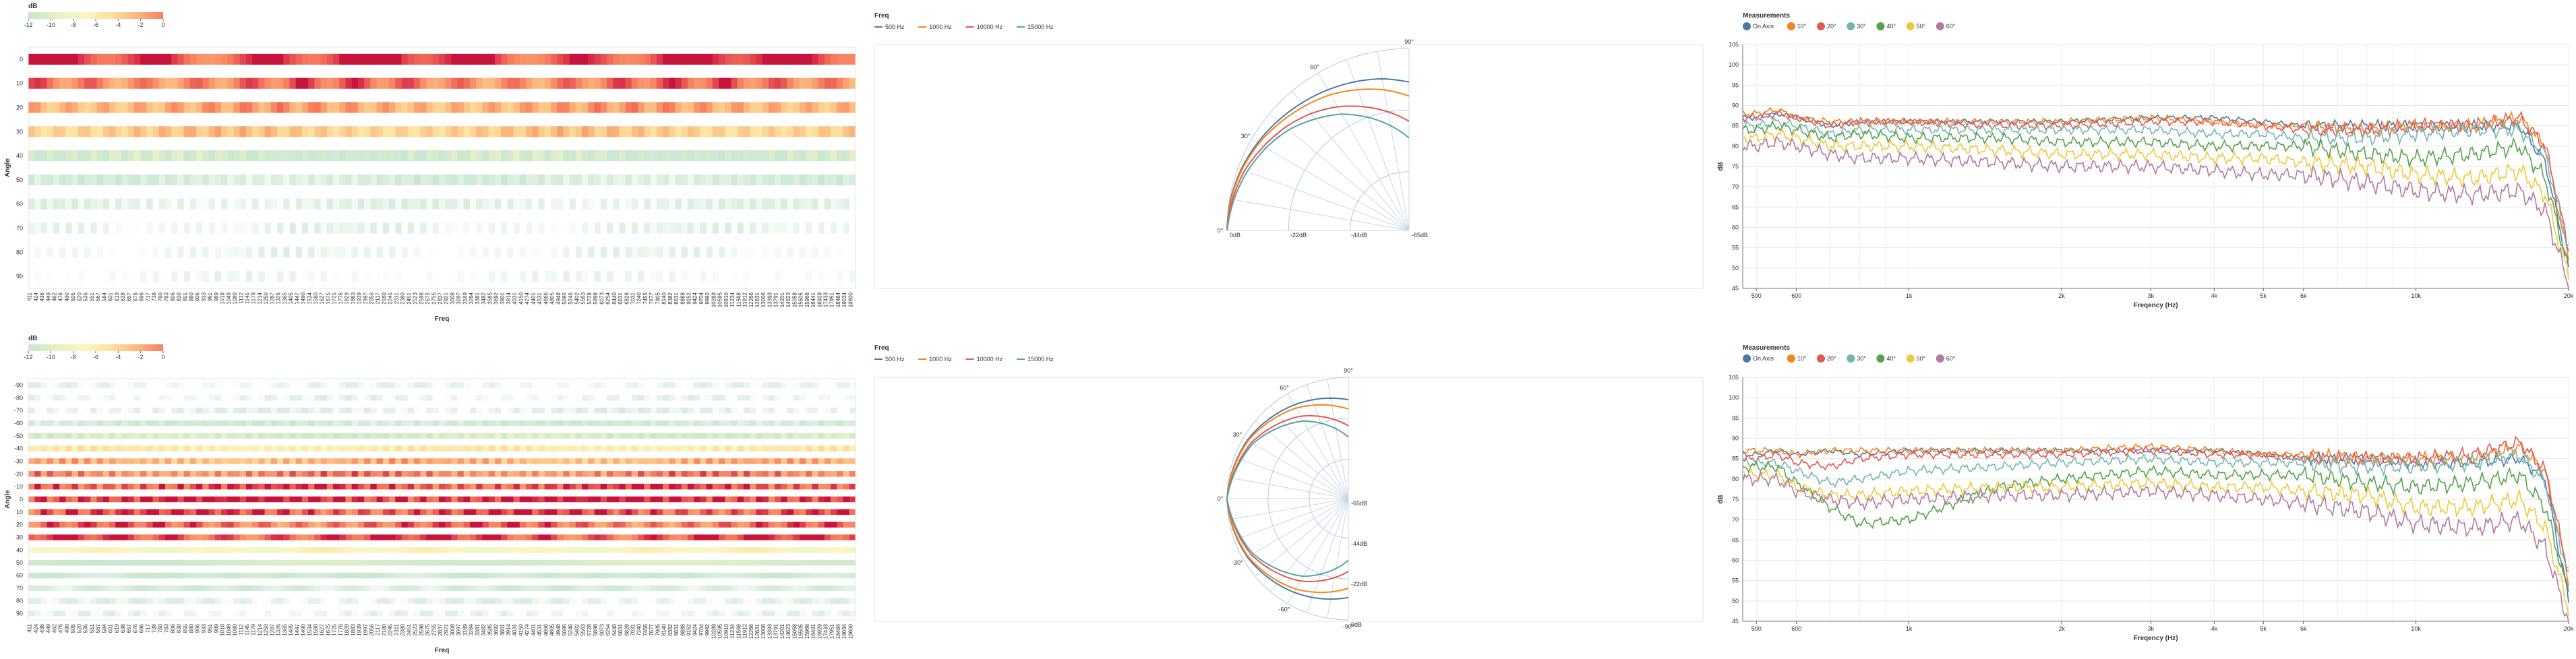 This screenshot has width=2576, height=659. Describe the element at coordinates (1764, 358) in the screenshot. I see `legend-label: On Axis` at that location.